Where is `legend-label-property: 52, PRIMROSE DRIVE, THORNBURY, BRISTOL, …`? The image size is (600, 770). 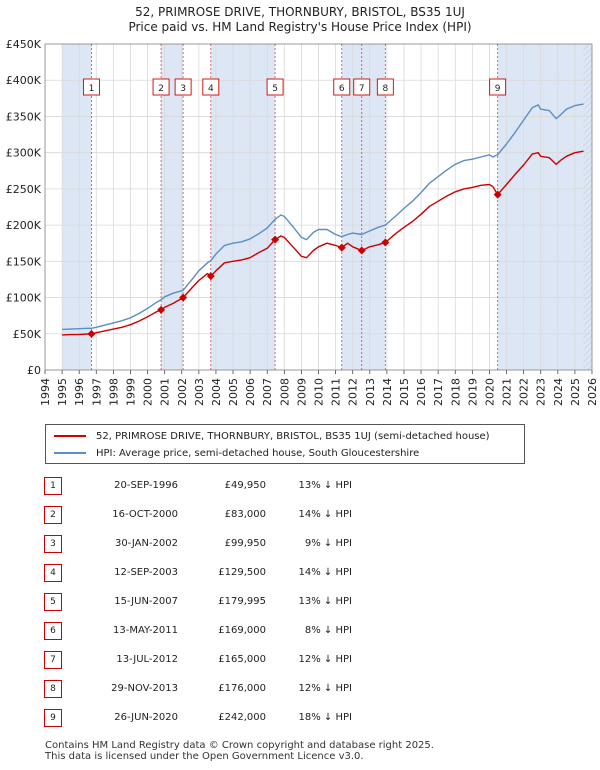 legend-label-property: 52, PRIMROSE DRIVE, THORNBURY, BRISTOL, … is located at coordinates (293, 436).